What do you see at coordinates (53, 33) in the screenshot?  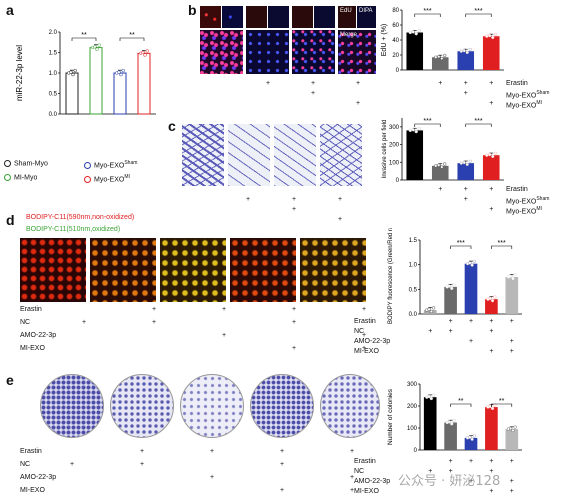 I see `y-tick-label: 2.0` at bounding box center [53, 33].